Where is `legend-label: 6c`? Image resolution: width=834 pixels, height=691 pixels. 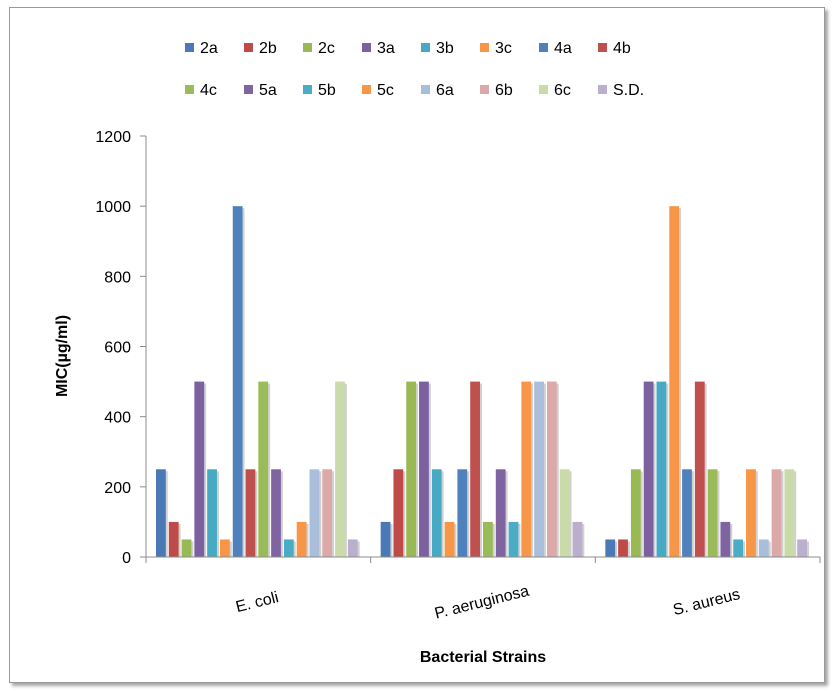 legend-label: 6c is located at coordinates (562, 90).